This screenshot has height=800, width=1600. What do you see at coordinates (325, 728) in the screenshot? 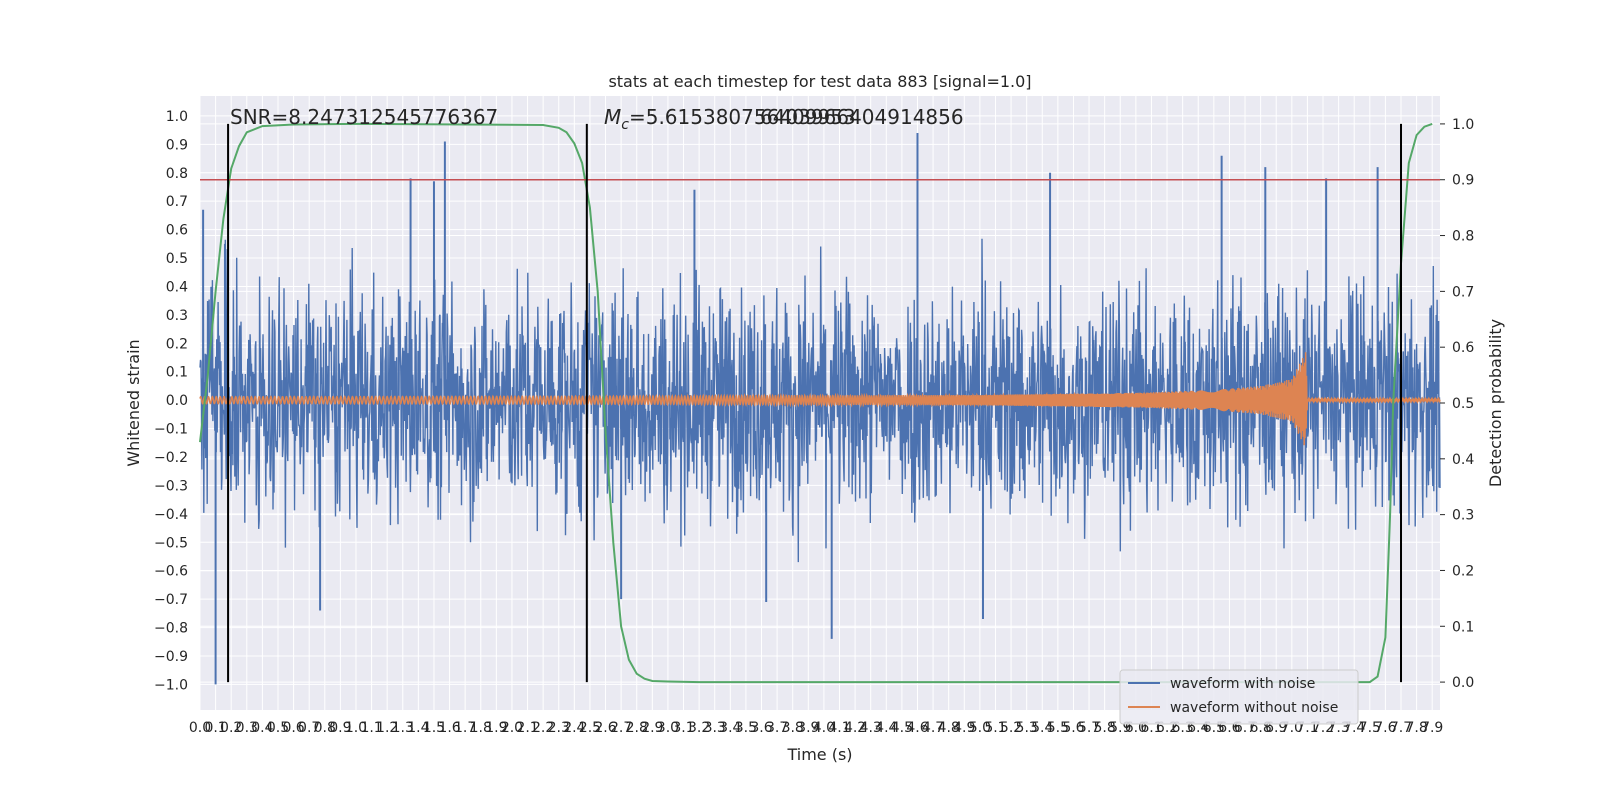
I see `x-tick-label: 0.8` at bounding box center [325, 728].